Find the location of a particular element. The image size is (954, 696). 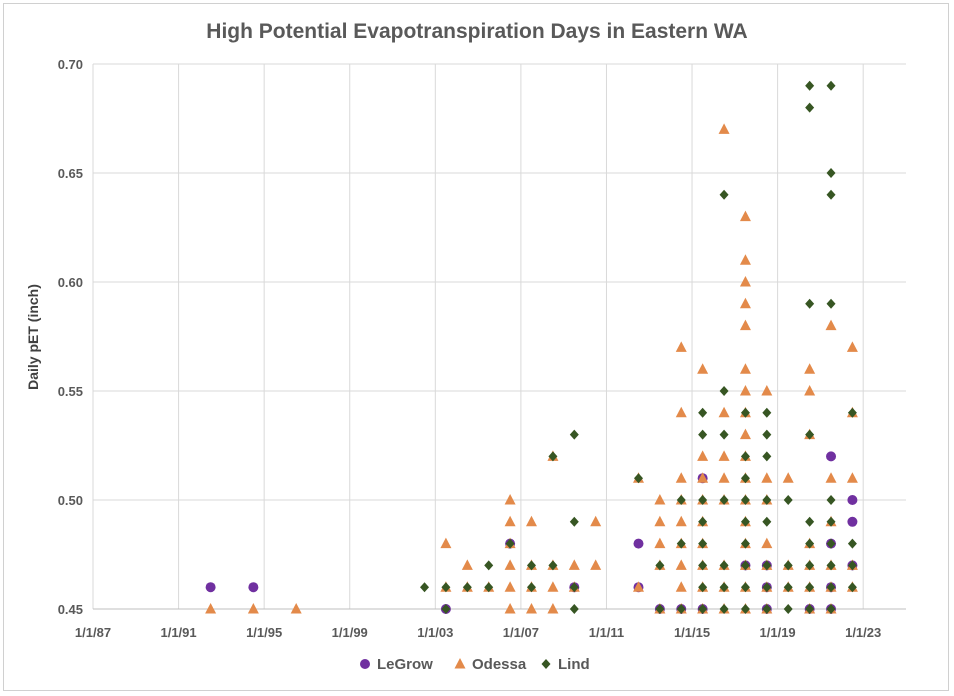

legend: LeGrow Odessa Lind is located at coordinates (475, 664).